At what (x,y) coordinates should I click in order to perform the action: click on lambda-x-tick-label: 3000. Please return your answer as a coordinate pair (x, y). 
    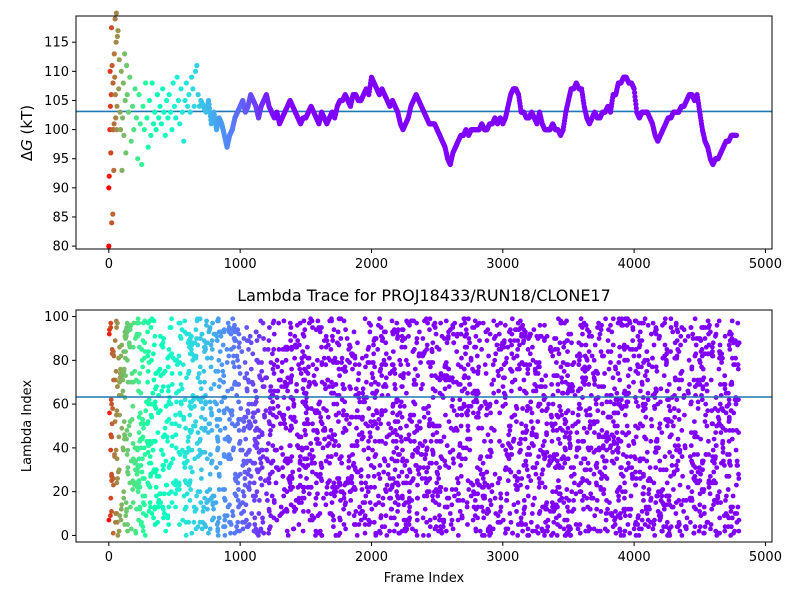
    Looking at the image, I should click on (502, 557).